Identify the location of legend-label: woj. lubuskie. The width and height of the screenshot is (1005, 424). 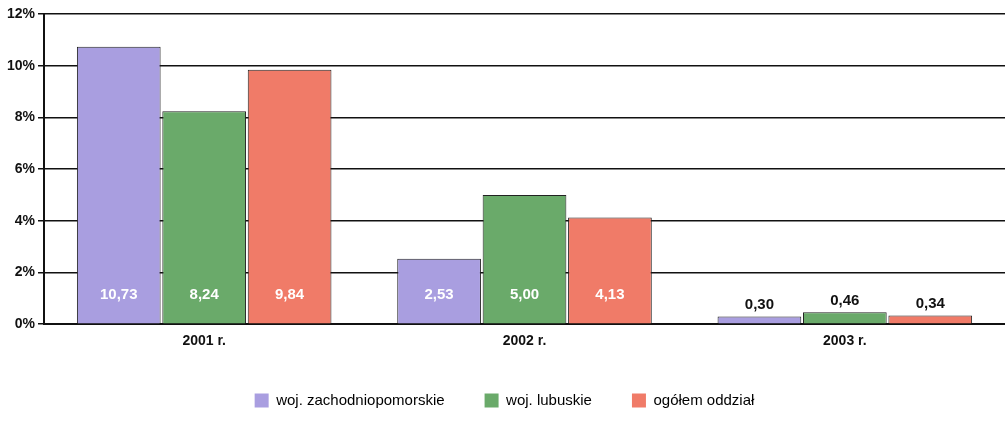
(548, 399).